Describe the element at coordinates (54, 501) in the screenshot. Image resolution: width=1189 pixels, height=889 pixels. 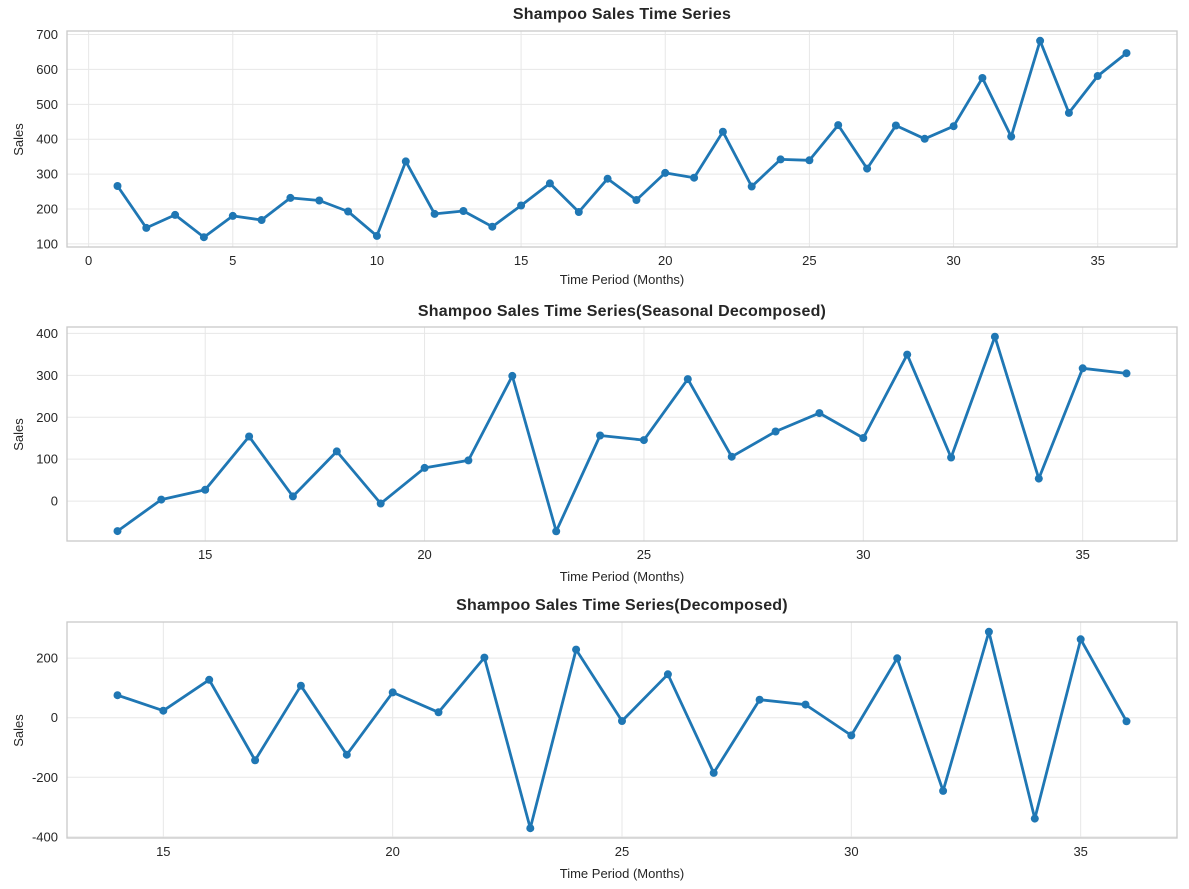
I see `y-tick-label: 0` at that location.